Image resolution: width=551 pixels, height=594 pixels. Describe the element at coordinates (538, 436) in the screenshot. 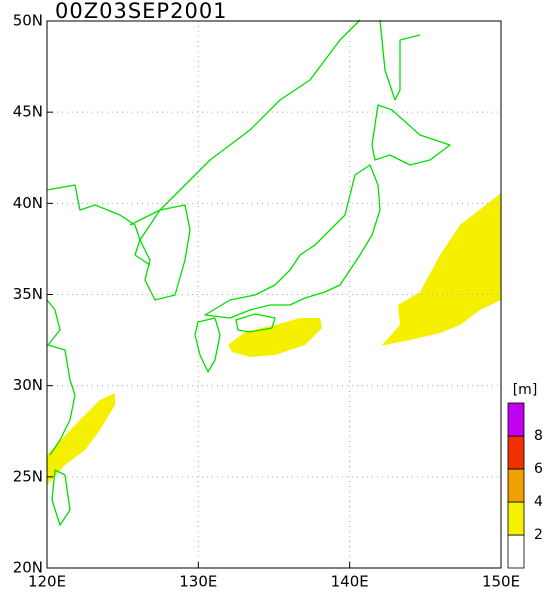

I see `colorbar-label: 8` at that location.